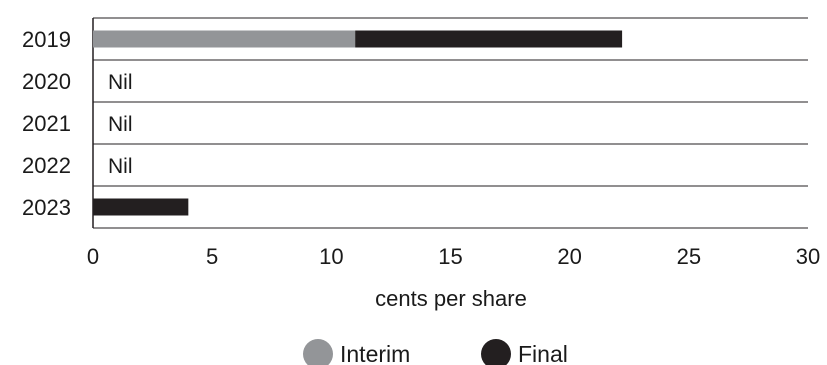 The image size is (827, 365). Describe the element at coordinates (808, 256) in the screenshot. I see `x-tick-label: 30` at that location.